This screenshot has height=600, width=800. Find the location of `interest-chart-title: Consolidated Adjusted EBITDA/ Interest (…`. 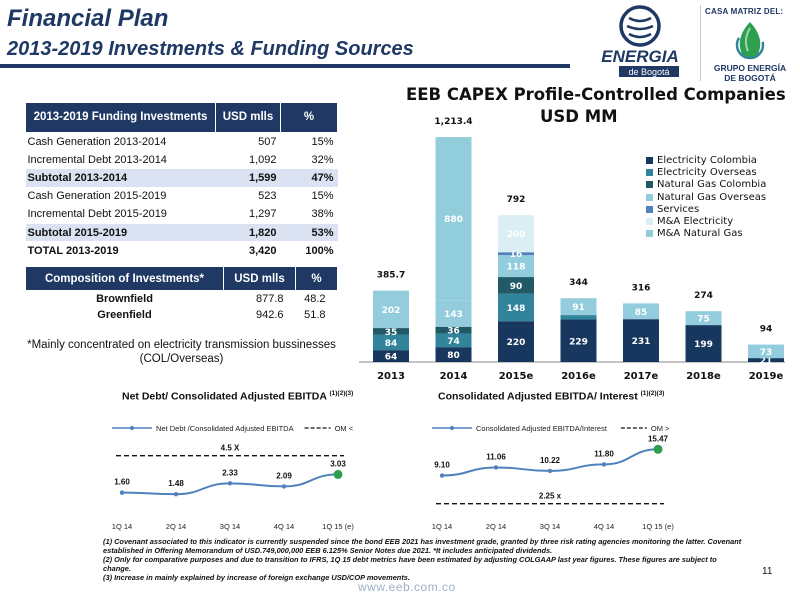

interest-chart-title: Consolidated Adjusted EBITDA/ Interest (… is located at coordinates (551, 396).